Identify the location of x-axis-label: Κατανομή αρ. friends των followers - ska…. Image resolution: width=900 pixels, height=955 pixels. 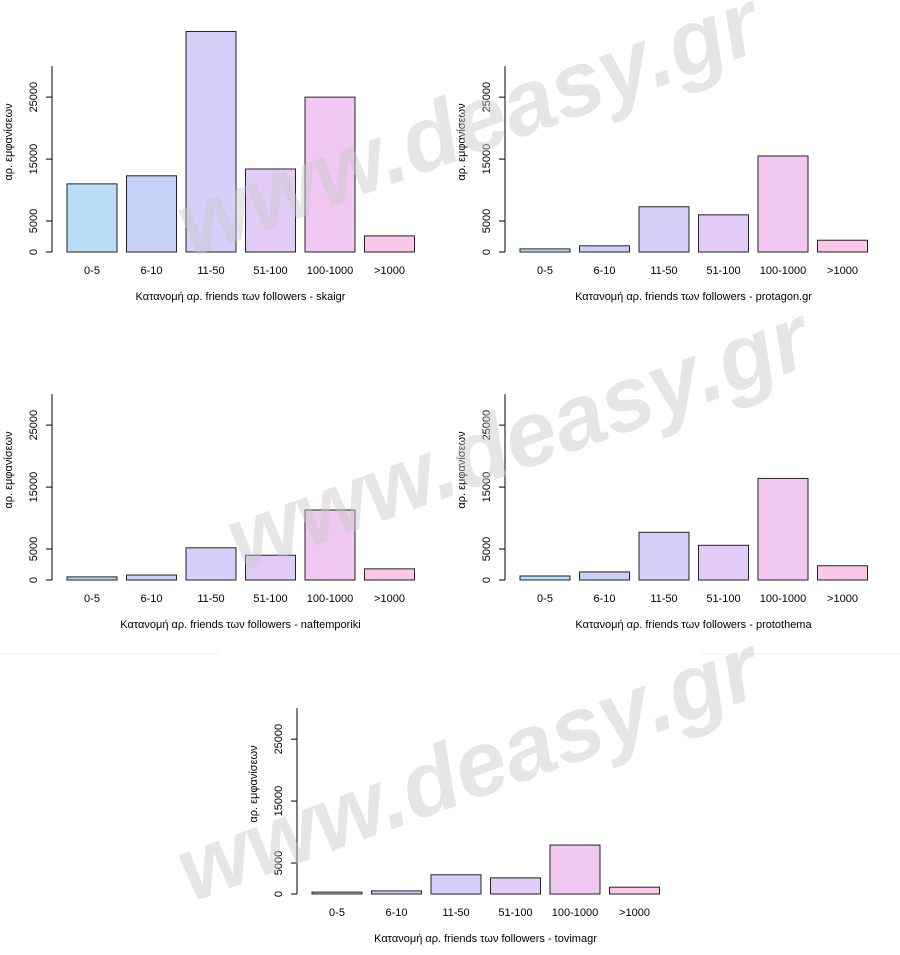
(241, 297).